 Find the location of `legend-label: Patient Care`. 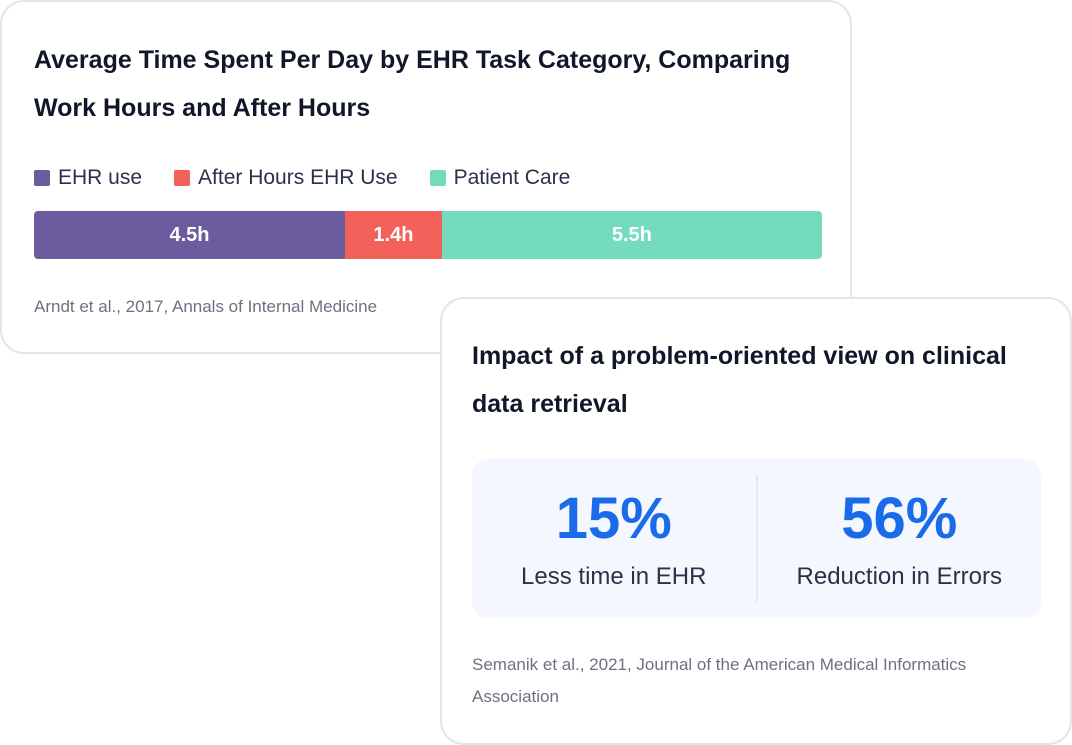

legend-label: Patient Care is located at coordinates (512, 177).